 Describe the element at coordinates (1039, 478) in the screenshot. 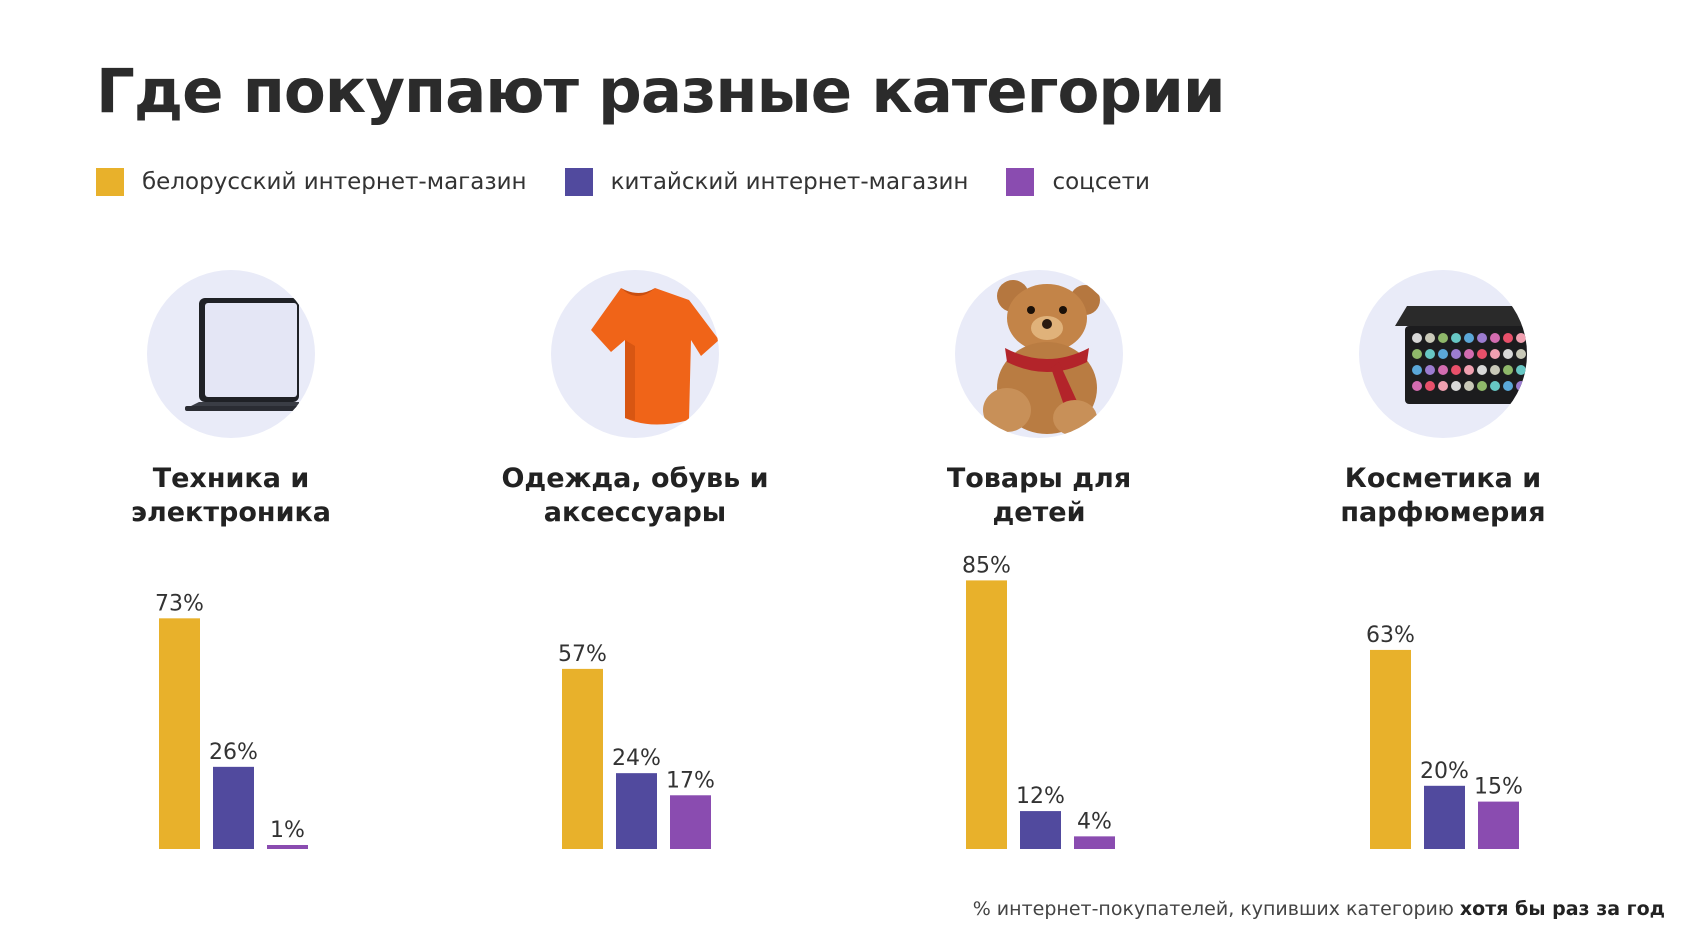

I see `category-label-kids-line1: Товары для` at that location.